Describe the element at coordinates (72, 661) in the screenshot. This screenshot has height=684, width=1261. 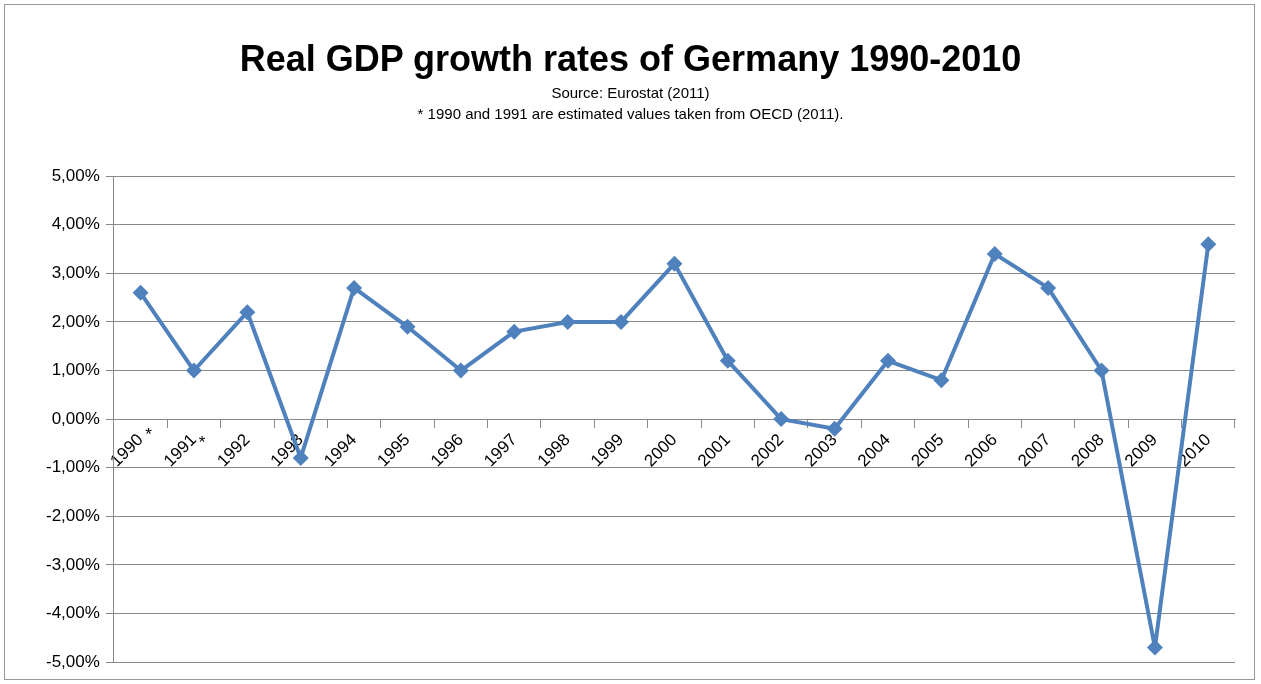
I see `y-tick-label: -5,00%` at that location.